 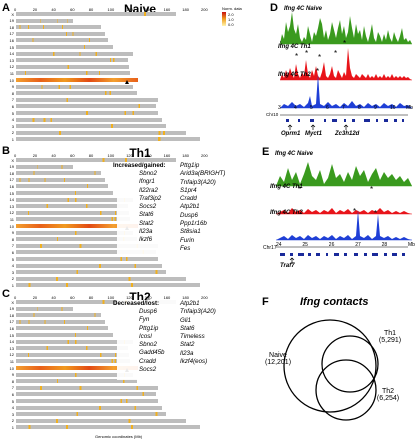 What do you see at coordinates (12, 100) in the screenshot?
I see `naive-chrom-label: 7` at bounding box center [12, 100].